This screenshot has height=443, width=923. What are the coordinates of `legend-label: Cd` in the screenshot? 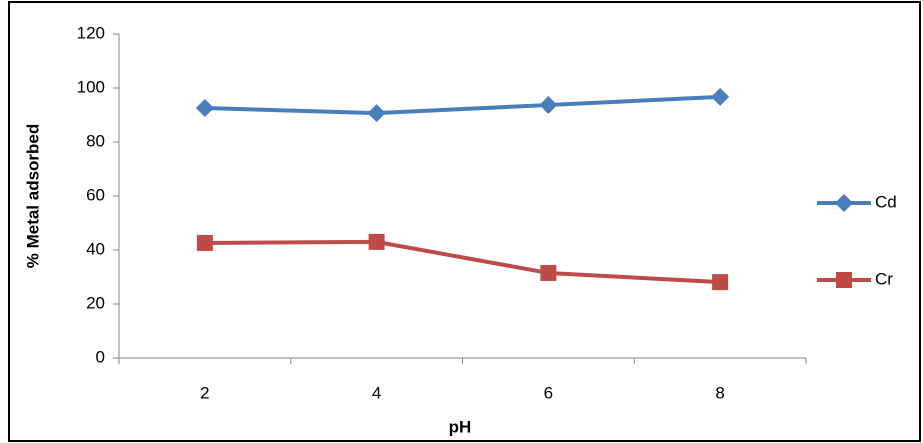 It's located at (886, 201).